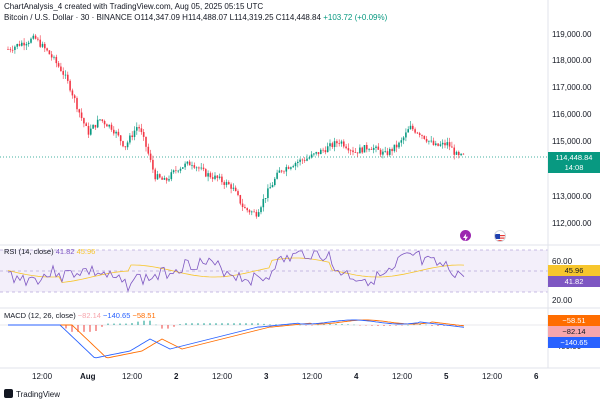 The height and width of the screenshot is (402, 600). Describe the element at coordinates (40, 315) in the screenshot. I see `macd-title: MACD (12, 26, close)` at that location.